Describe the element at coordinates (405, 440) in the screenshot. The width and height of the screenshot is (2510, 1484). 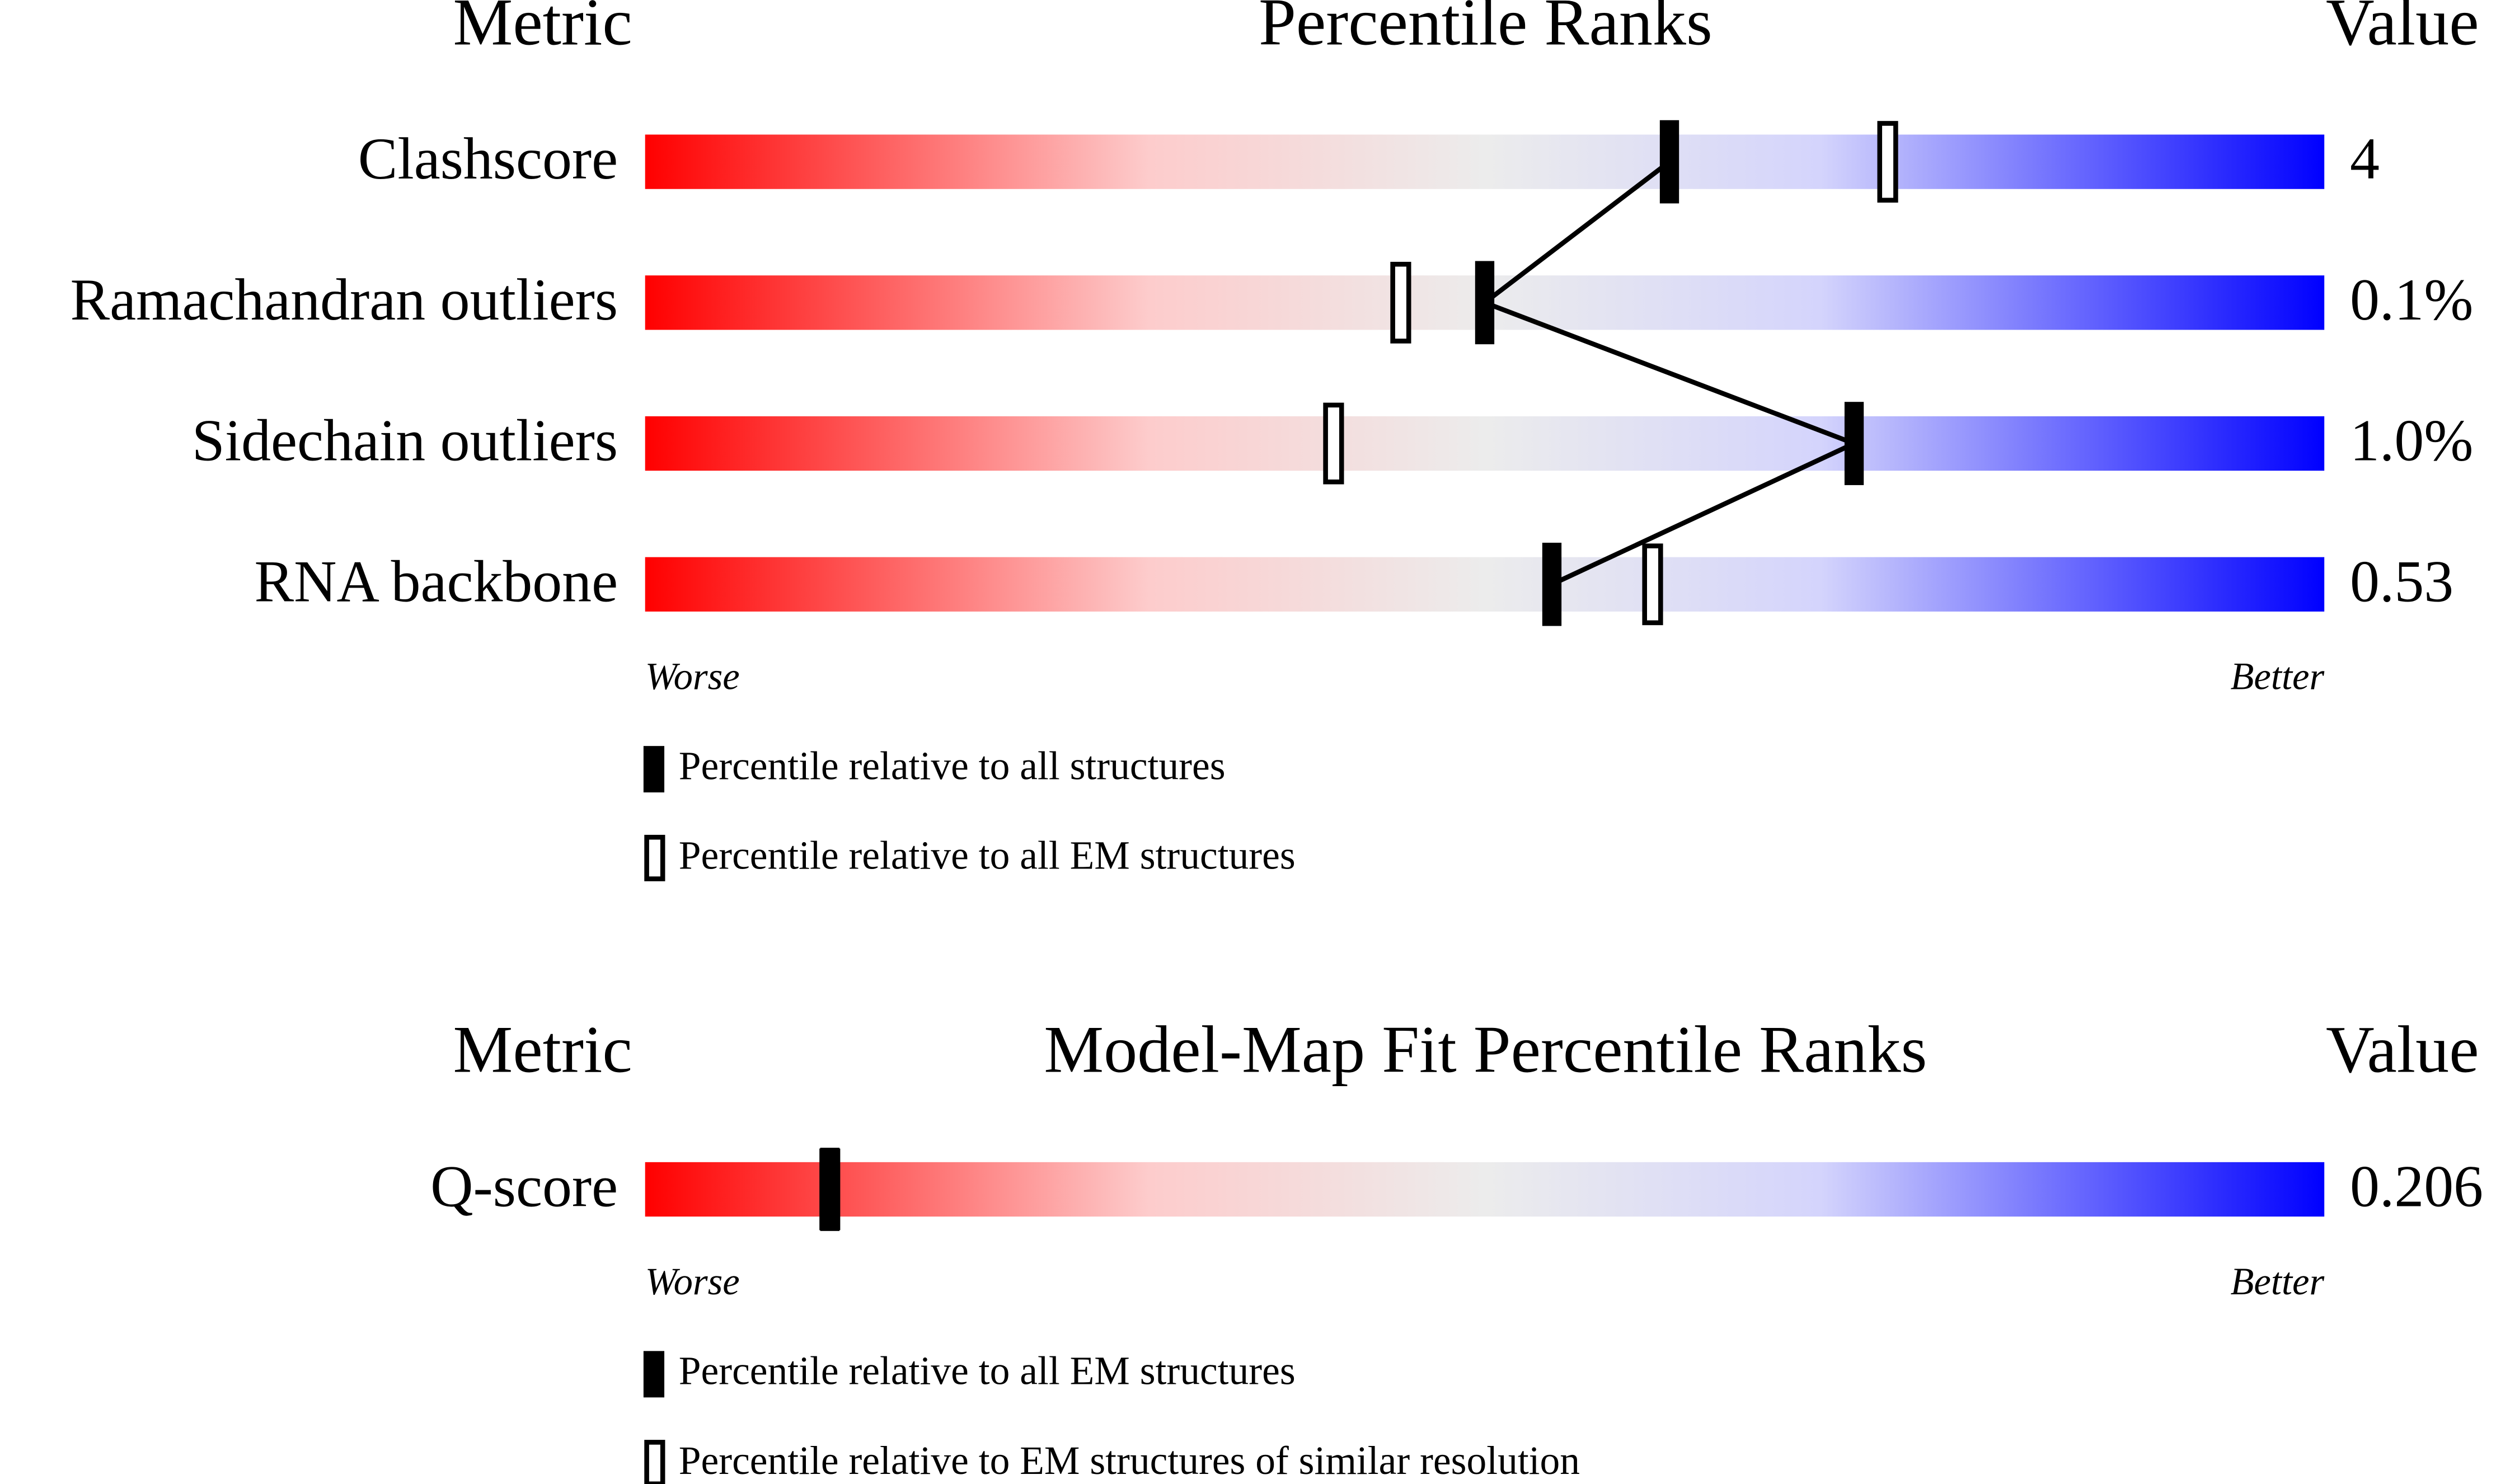
I see `metric-label: Sidechain outliers` at that location.